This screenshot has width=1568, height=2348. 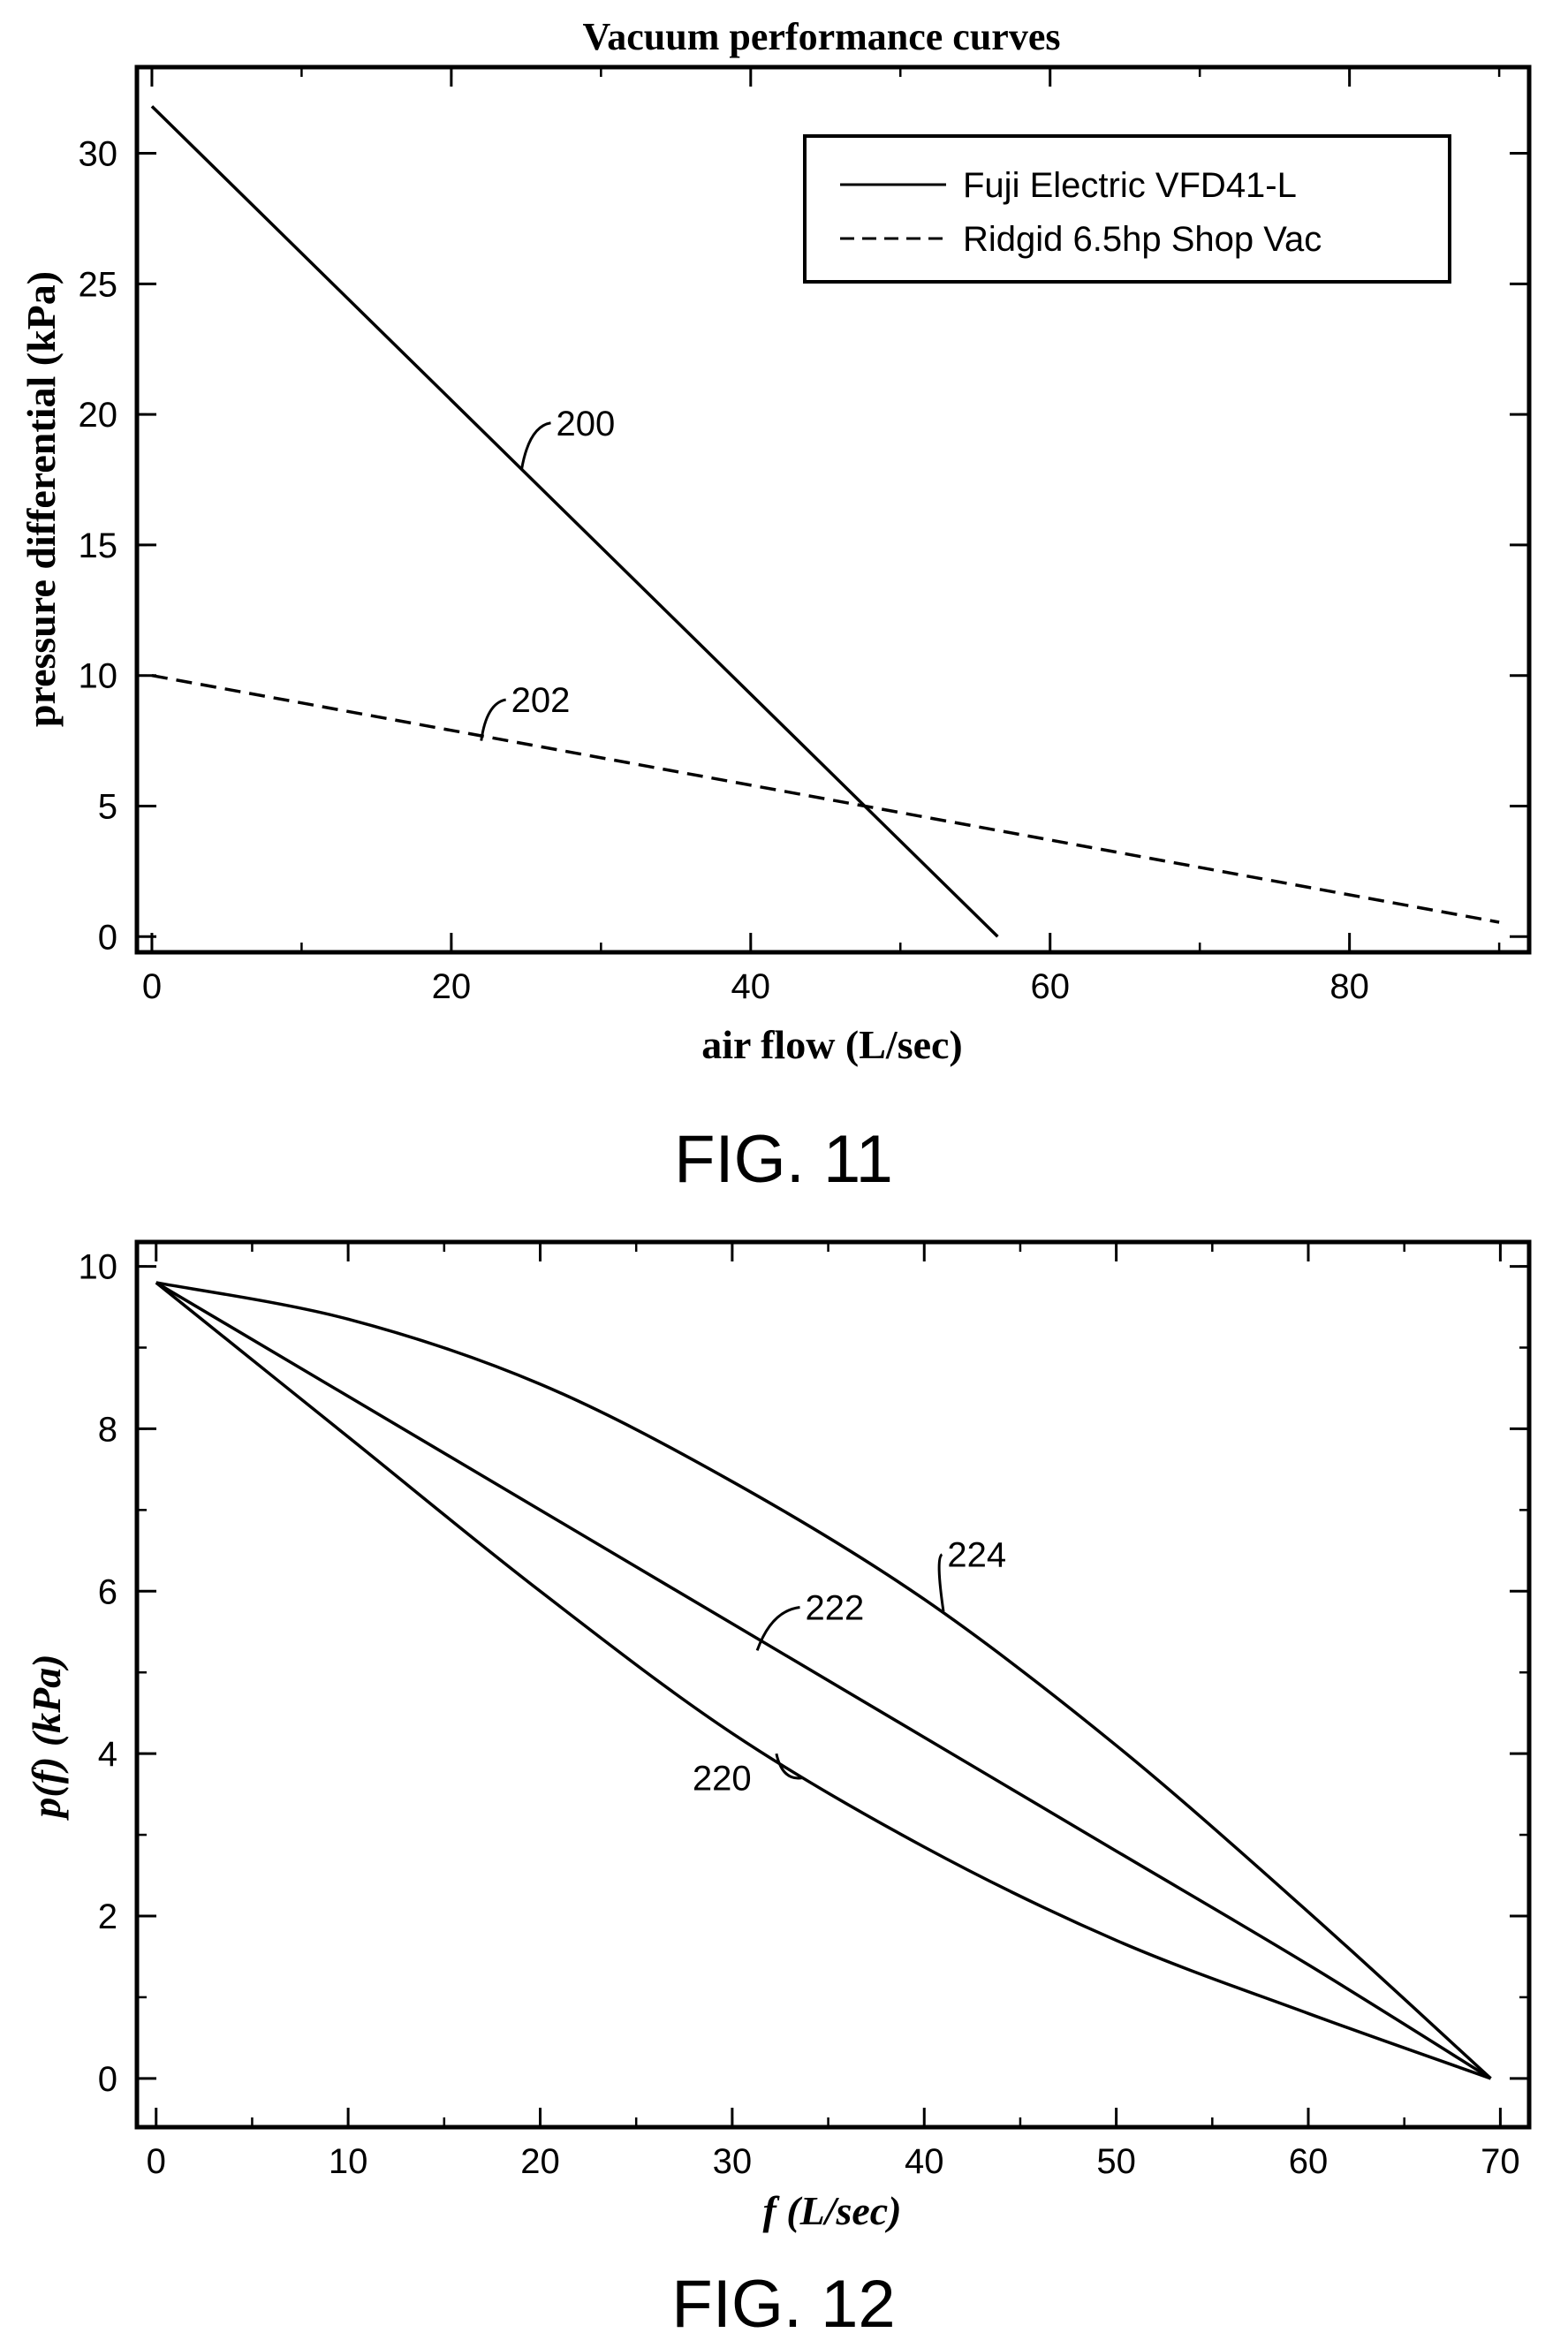 I want to click on fig11-y-tick-label: 15, so click(x=98, y=545).